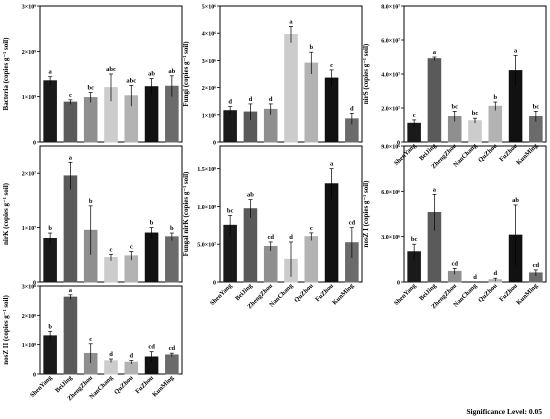 This screenshot has width=550, height=419. Describe the element at coordinates (390, 42) in the screenshot. I see `y-tick-label: 6.0×10⁷` at that location.